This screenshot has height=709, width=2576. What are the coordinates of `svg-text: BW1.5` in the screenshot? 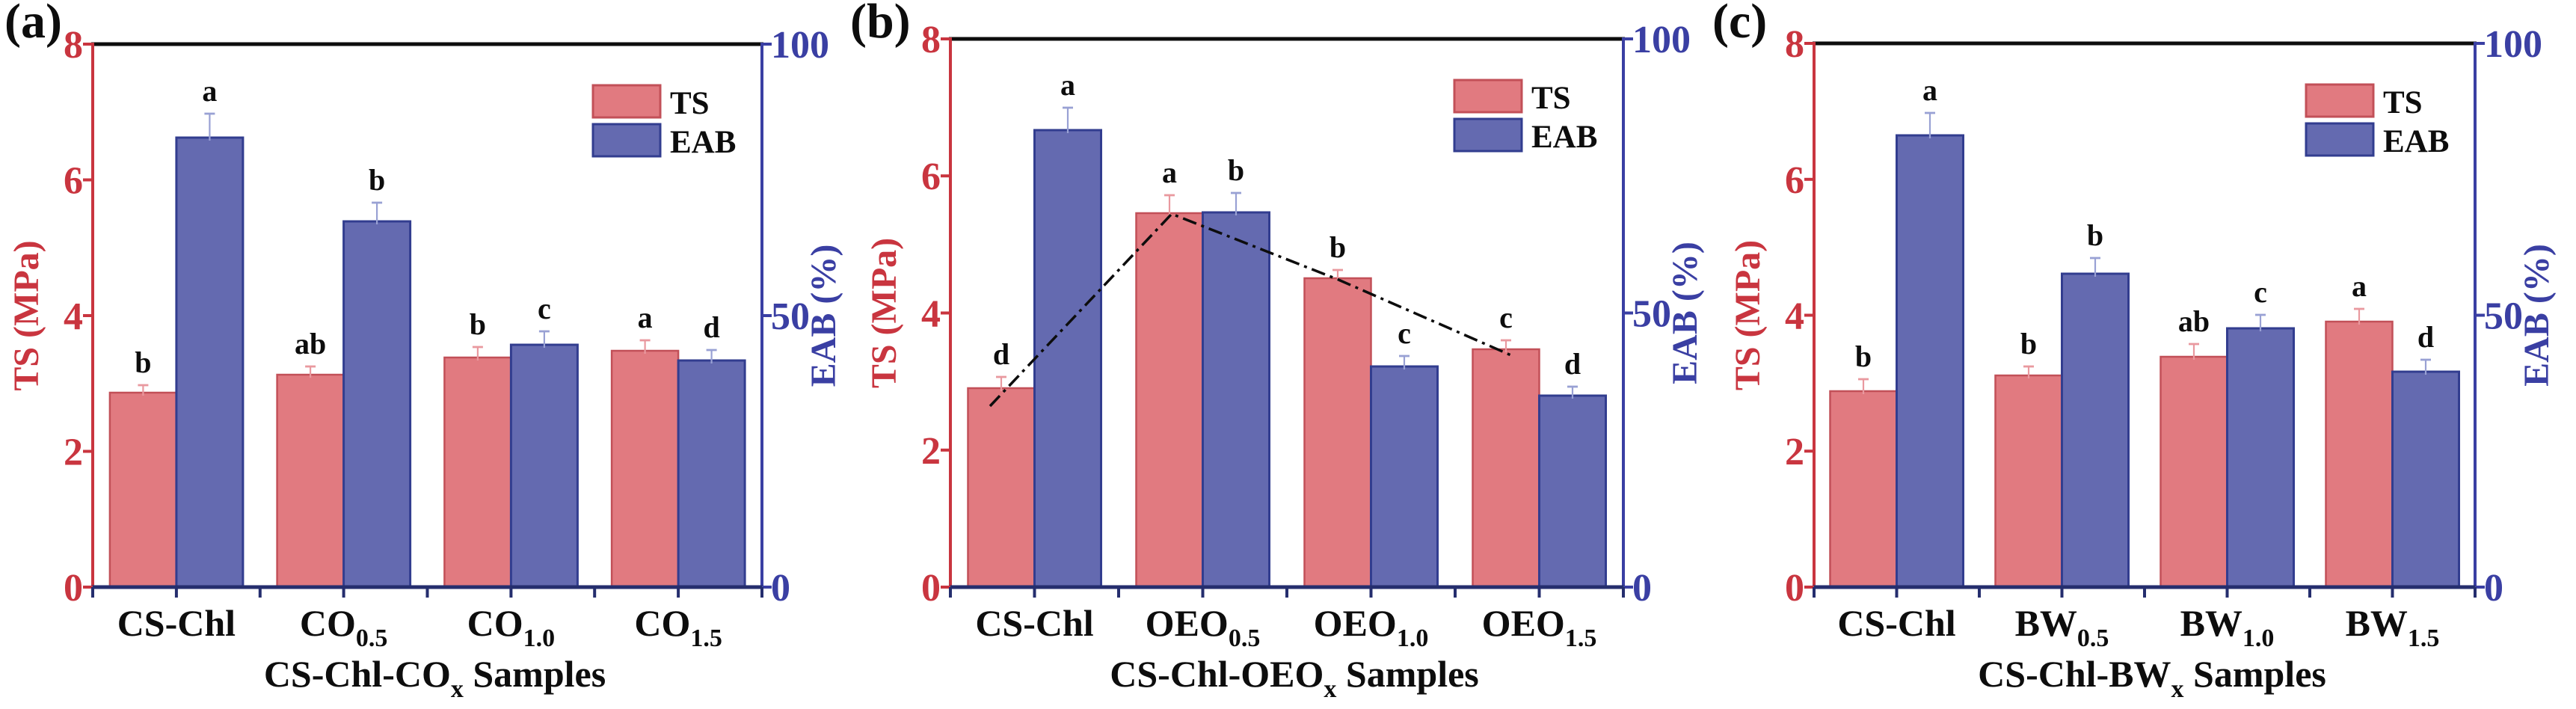 It's located at (2393, 627).